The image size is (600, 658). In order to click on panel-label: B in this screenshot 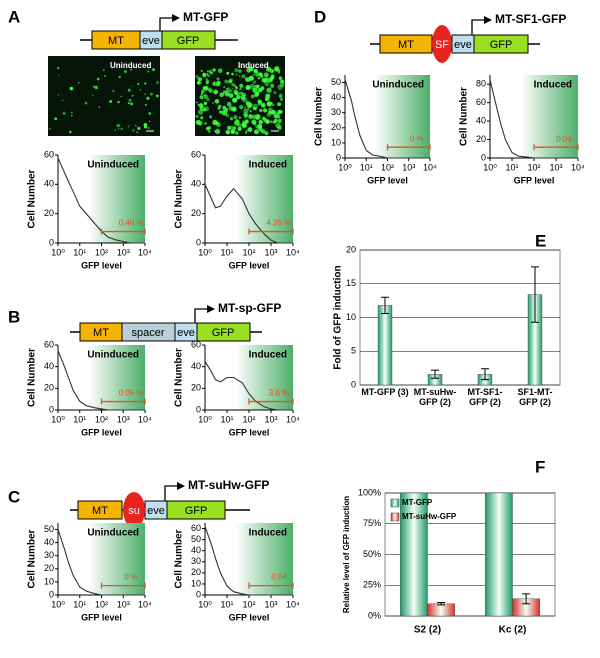, I will do `click(14, 316)`.